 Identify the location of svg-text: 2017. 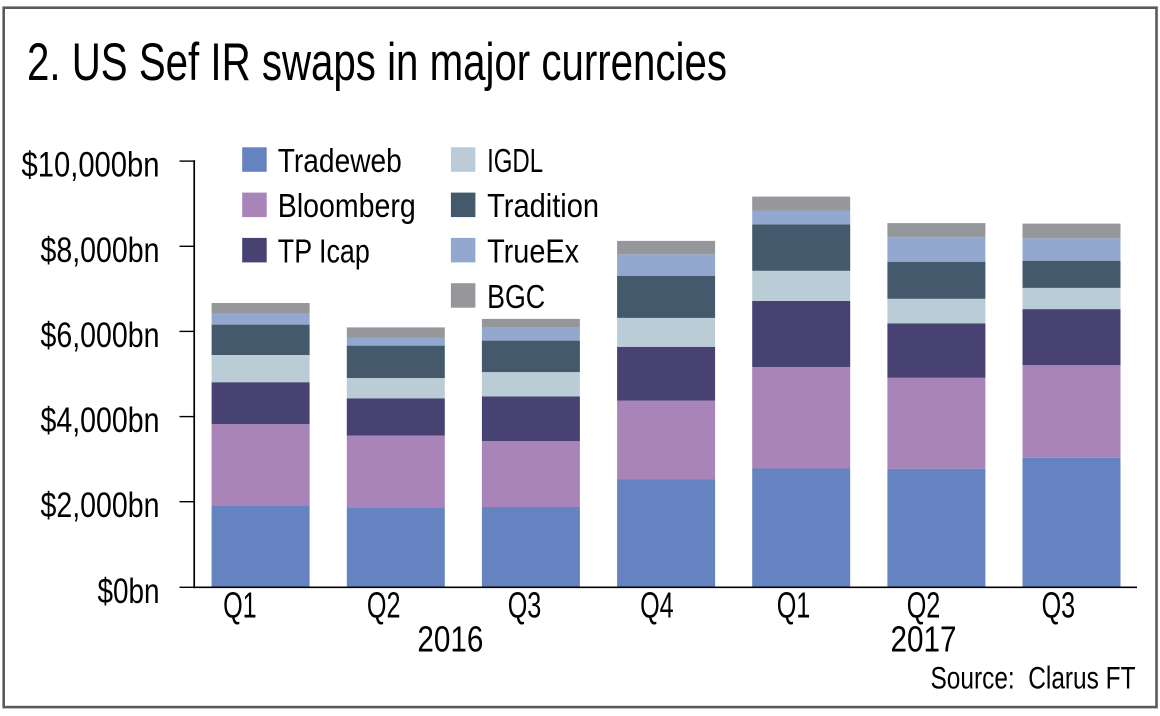
(924, 639).